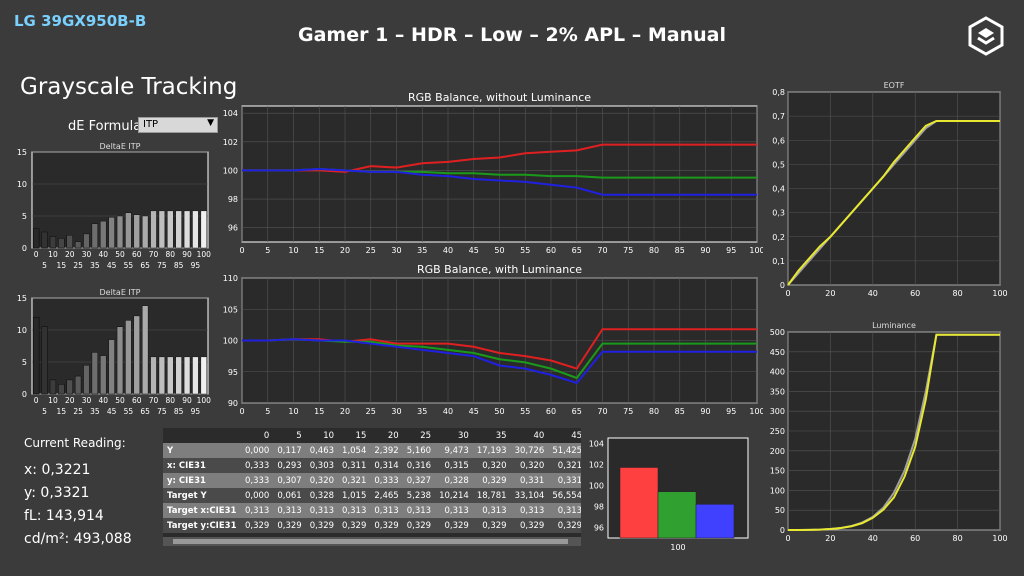  I want to click on table-column-header: 5, so click(289, 435).